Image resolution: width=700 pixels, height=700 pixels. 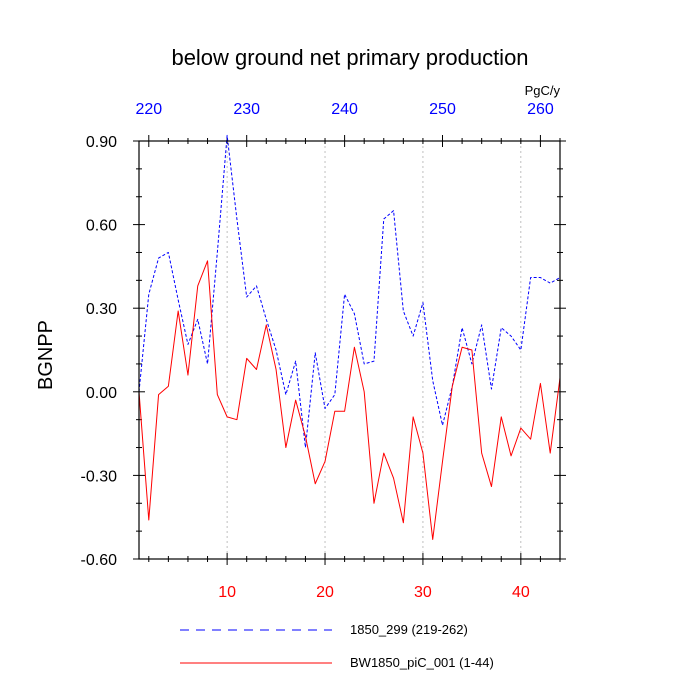 What do you see at coordinates (246, 109) in the screenshot?
I see `xtick-label-top-230: 230` at bounding box center [246, 109].